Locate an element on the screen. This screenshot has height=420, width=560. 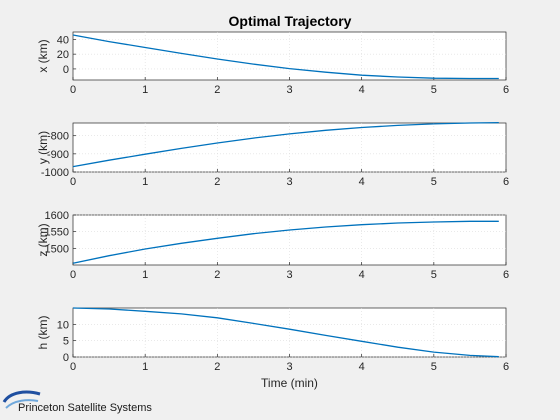
x-axis-label: Time (min) is located at coordinates (289, 383).